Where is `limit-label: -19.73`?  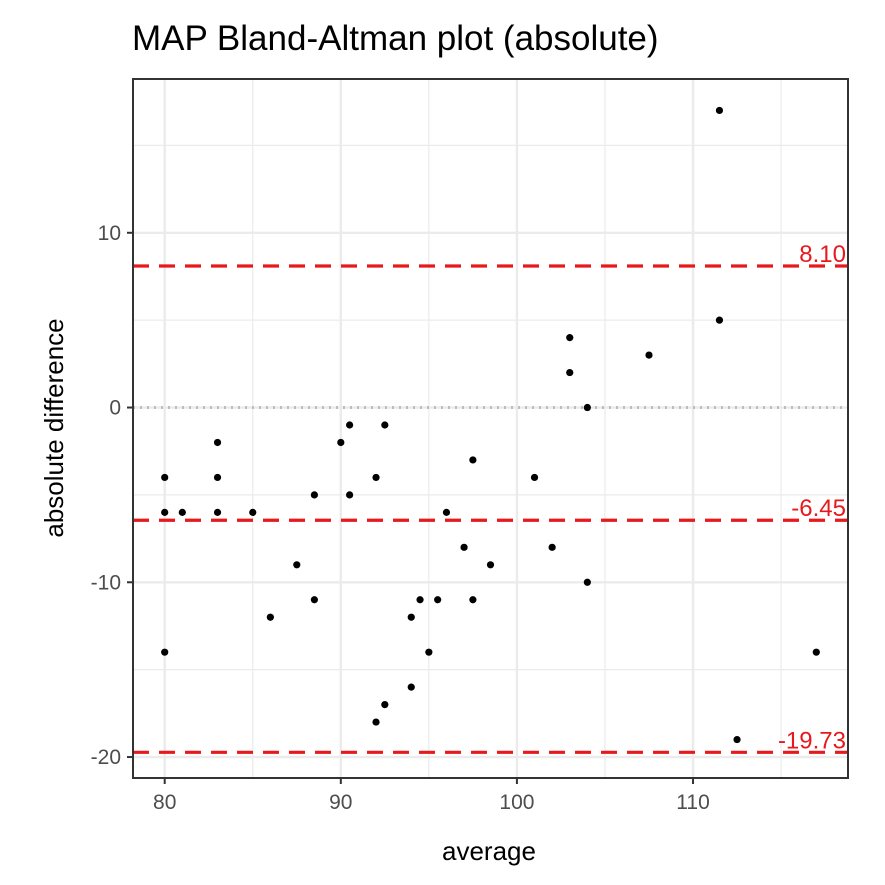
limit-label: -19.73 is located at coordinates (812, 740).